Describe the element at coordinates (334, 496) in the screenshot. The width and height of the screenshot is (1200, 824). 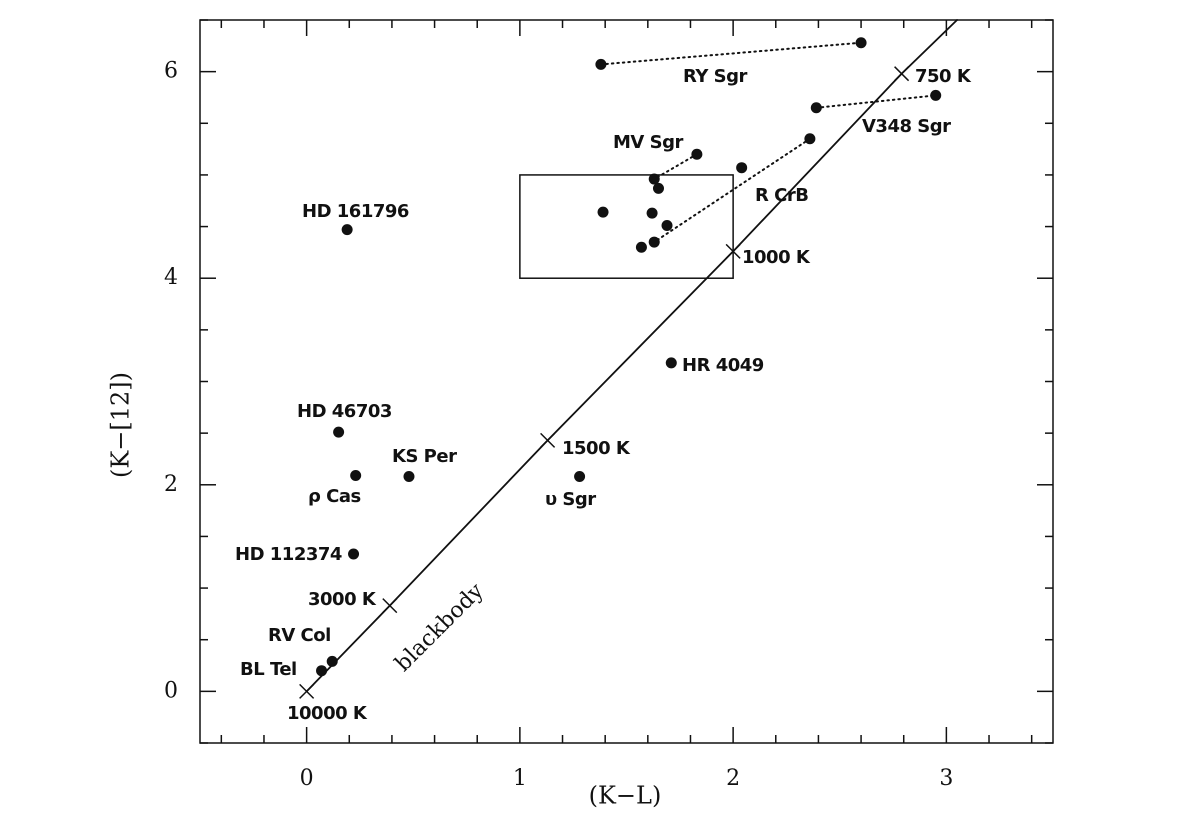
I see `star-label: ρ Cas` at that location.